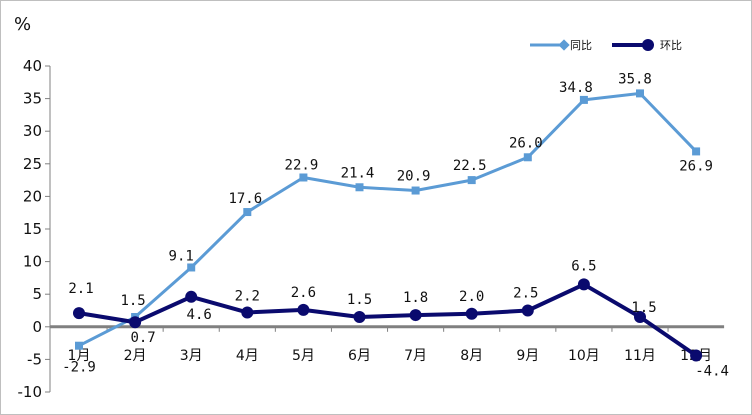 Image resolution: width=752 pixels, height=415 pixels. What do you see at coordinates (387, 344) in the screenshot?
I see `x-axis: 1月2月3月4月5月6月7月8月9月10月11月12月` at bounding box center [387, 344].